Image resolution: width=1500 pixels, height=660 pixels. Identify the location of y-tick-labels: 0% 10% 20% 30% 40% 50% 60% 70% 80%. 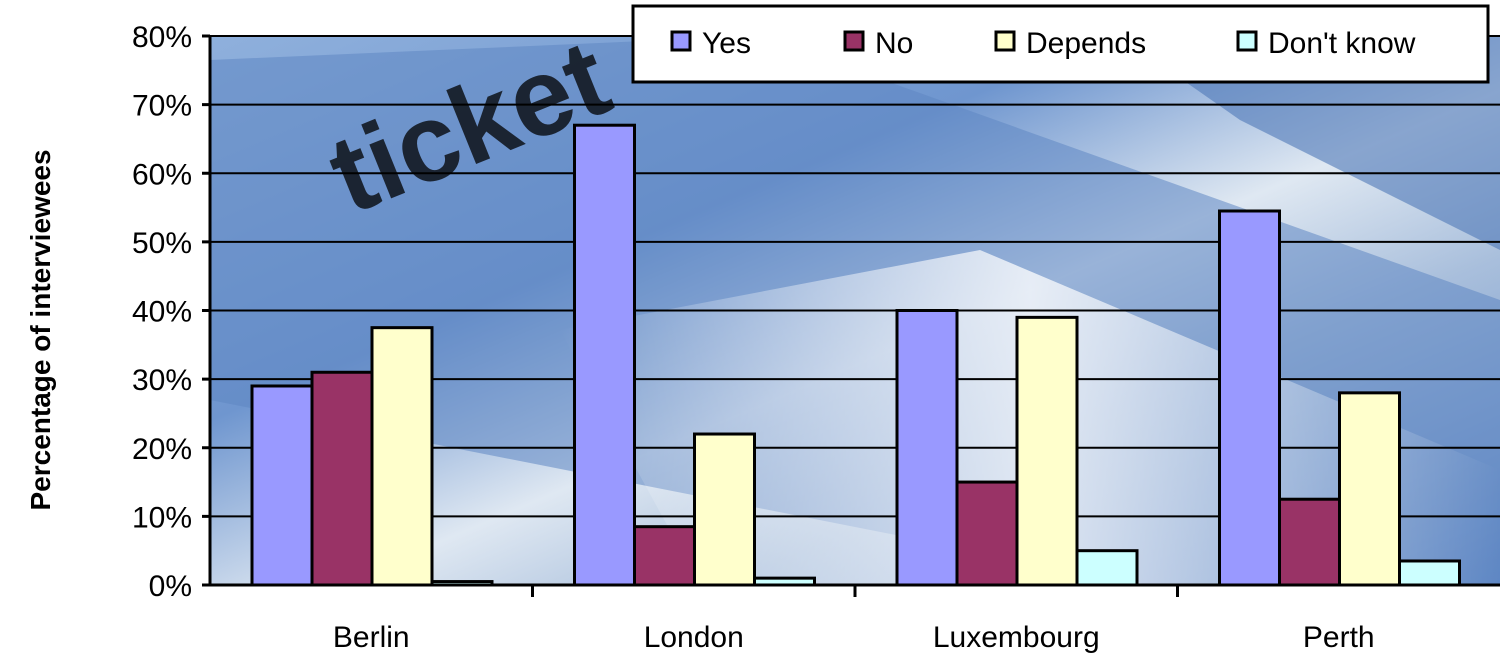
(162, 312).